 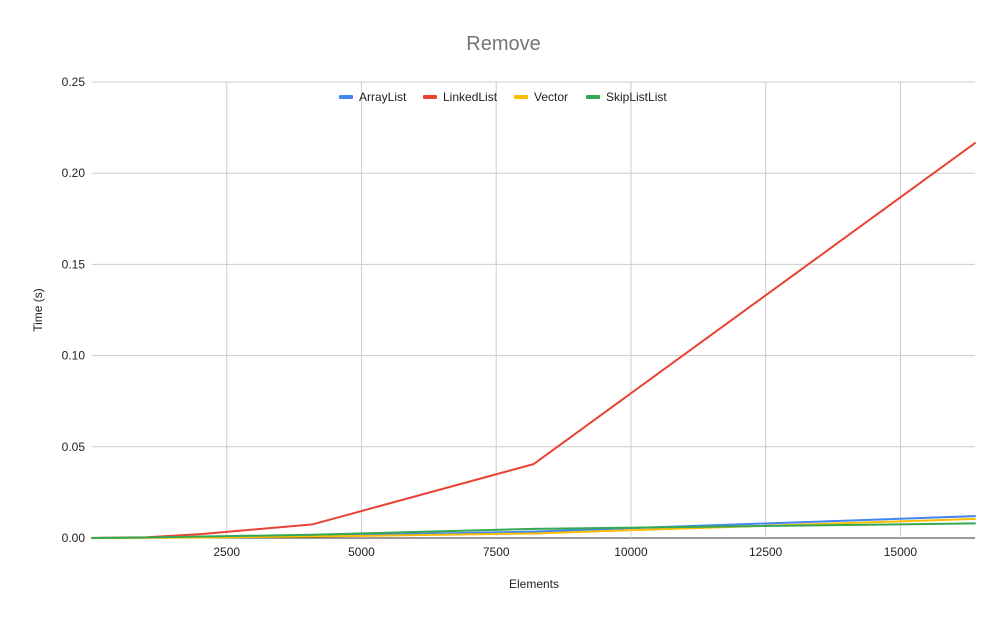 I want to click on x-tick-label: 15000, so click(x=901, y=552).